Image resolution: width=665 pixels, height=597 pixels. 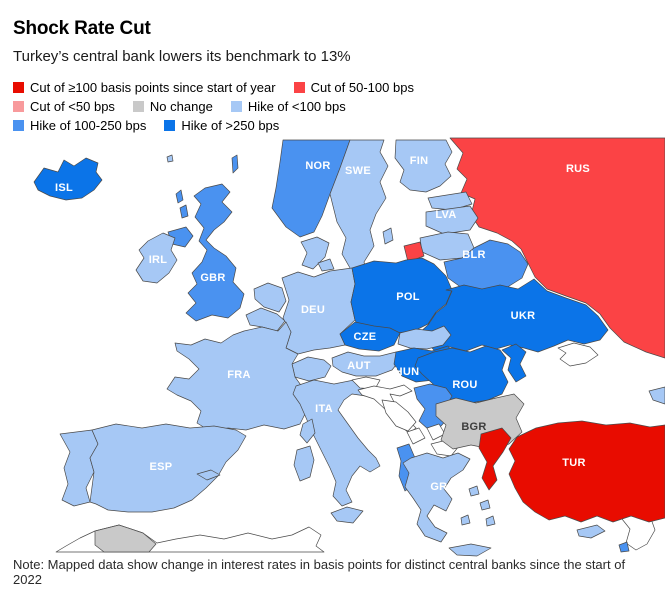 I want to click on country-spain, so click(x=168, y=468).